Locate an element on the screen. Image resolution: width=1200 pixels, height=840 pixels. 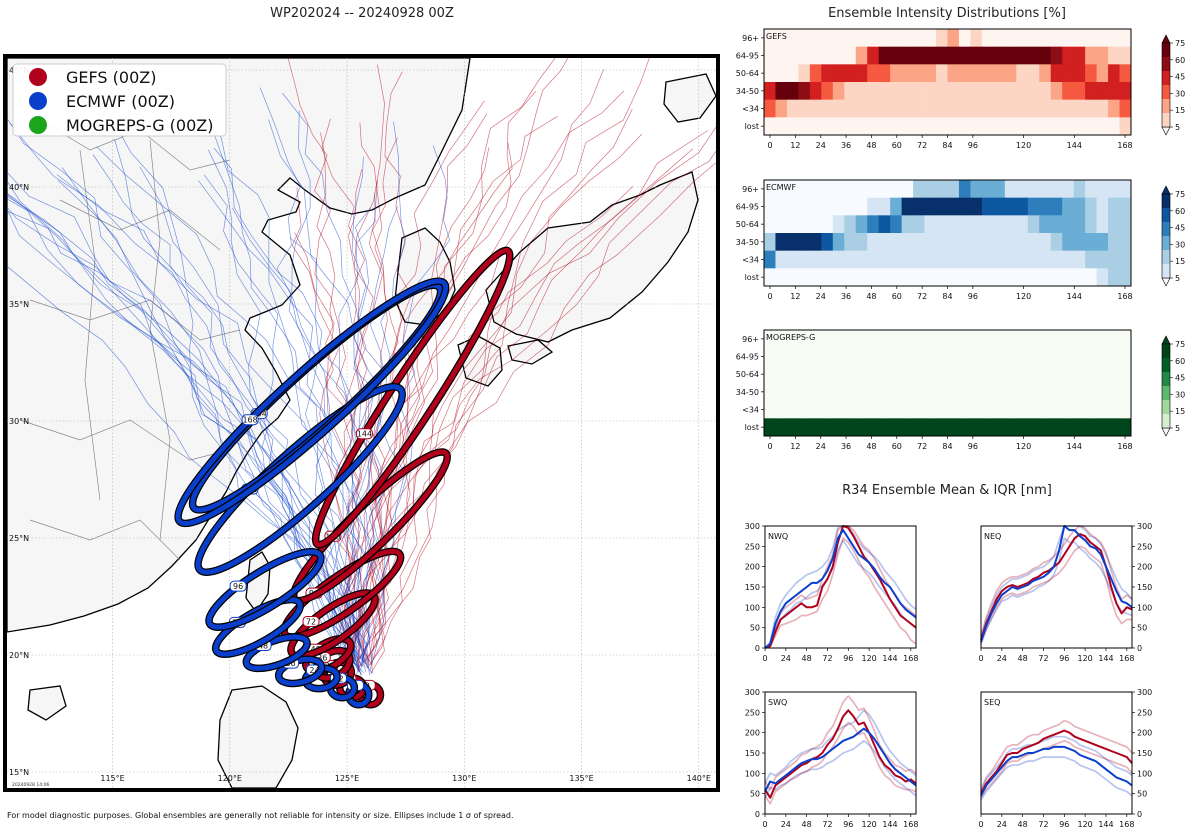
colorbar-min-arrow is located at coordinates (1166, 131).